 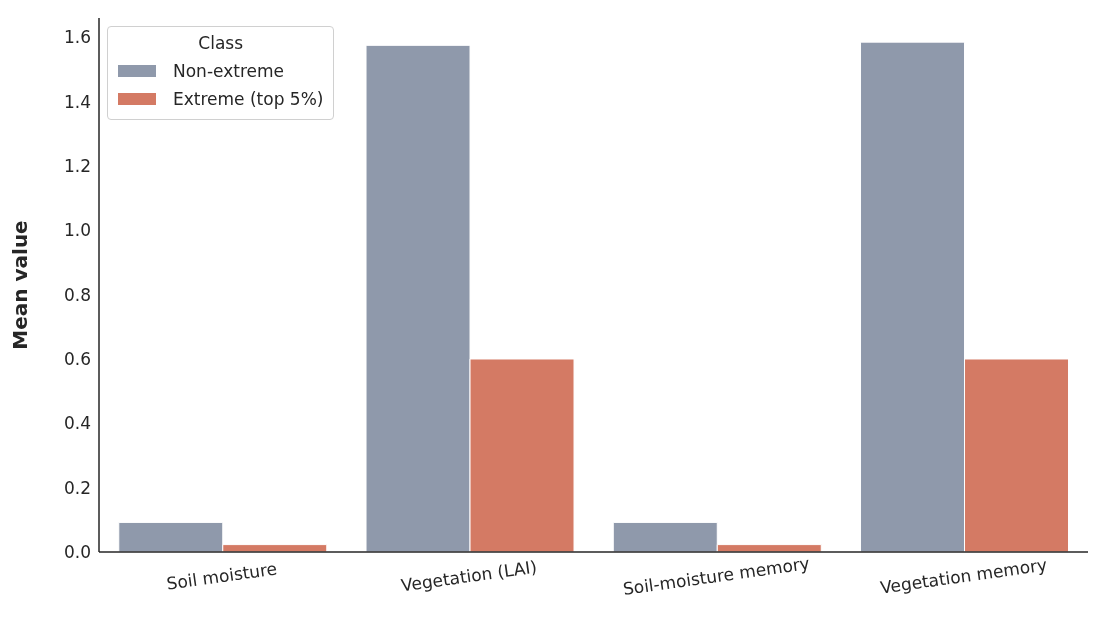 What do you see at coordinates (222, 576) in the screenshot?
I see `x-tick-label: Soil moisture` at bounding box center [222, 576].